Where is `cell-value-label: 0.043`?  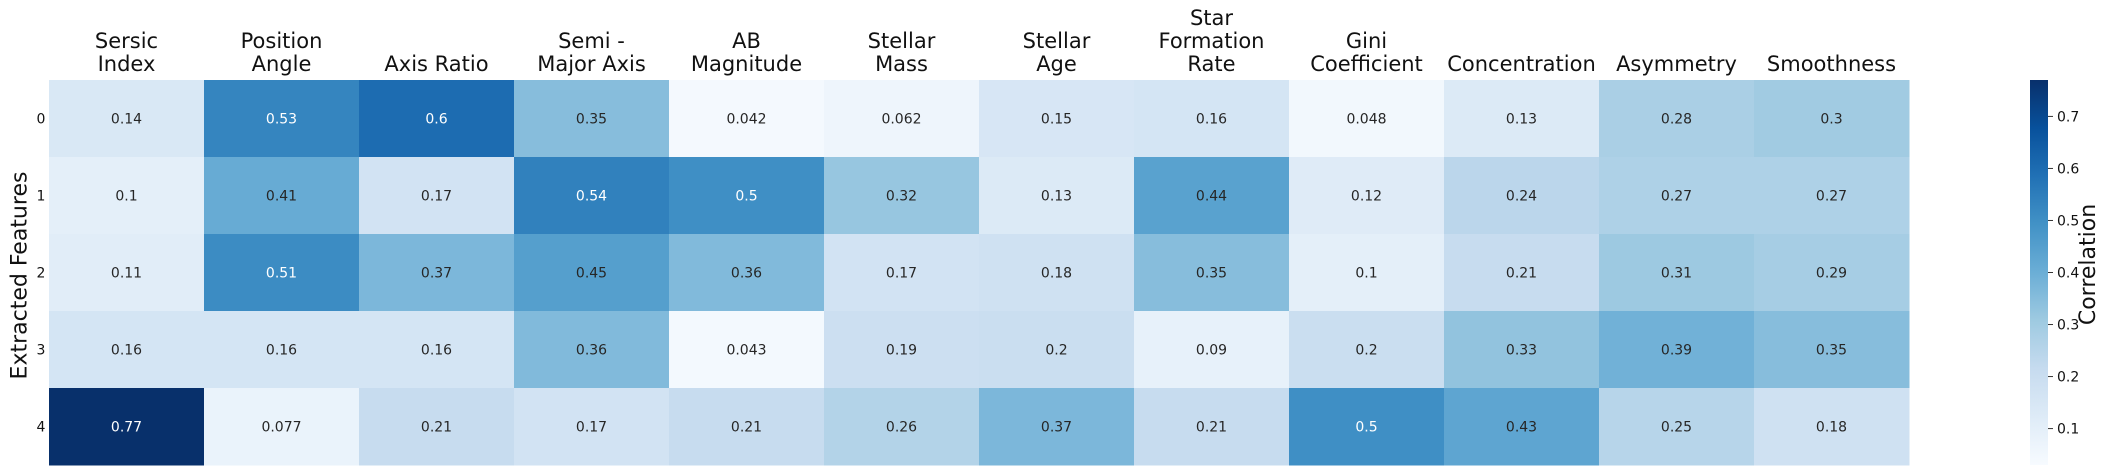 cell-value-label: 0.043 is located at coordinates (746, 351).